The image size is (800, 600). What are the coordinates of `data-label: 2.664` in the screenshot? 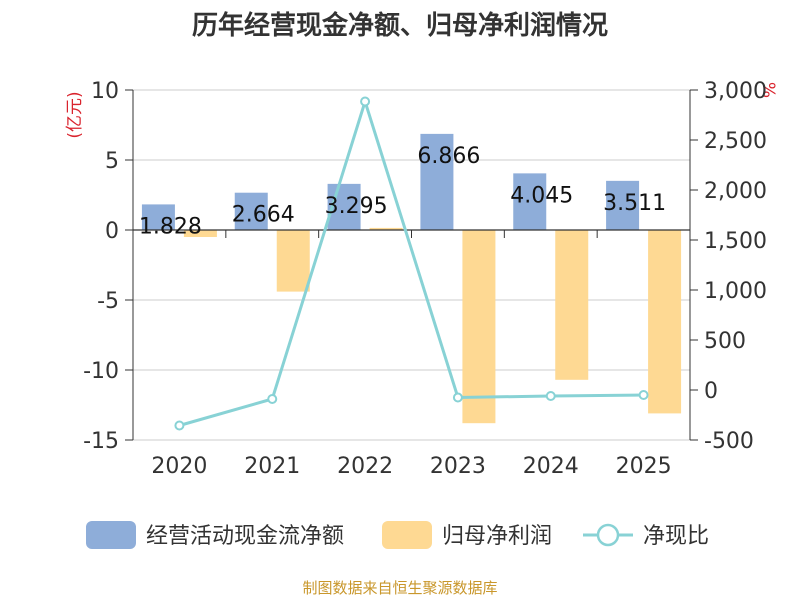 It's located at (263, 215).